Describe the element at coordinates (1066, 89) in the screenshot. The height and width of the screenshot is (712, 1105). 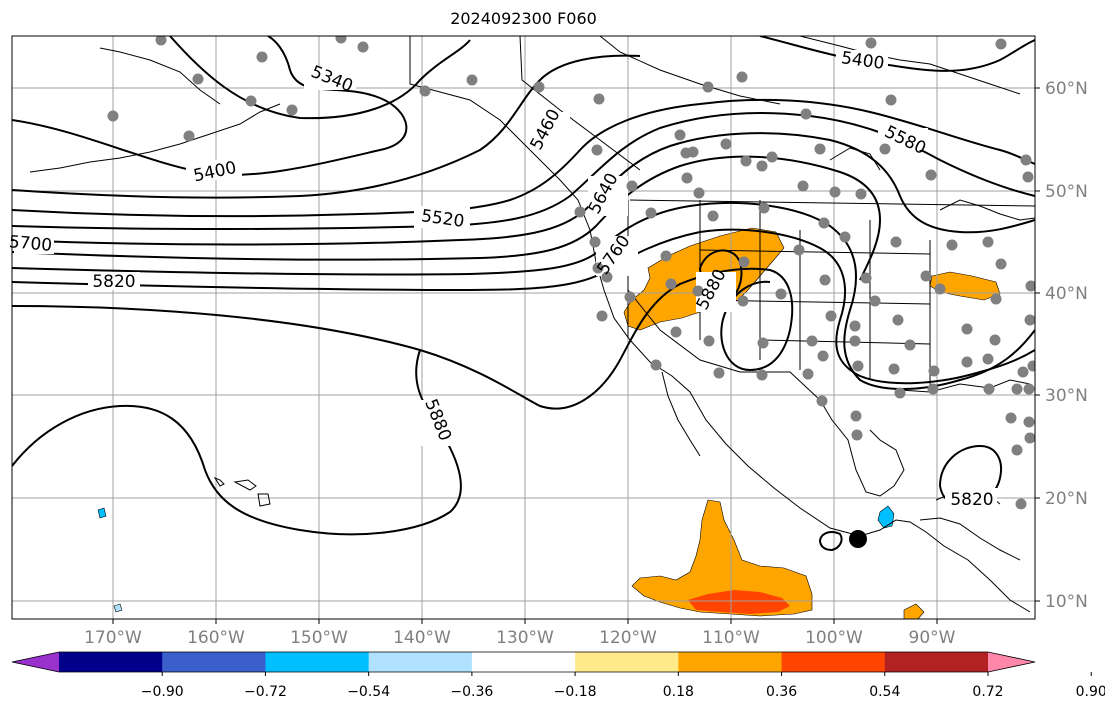
I see `lat-label: 60°N` at that location.